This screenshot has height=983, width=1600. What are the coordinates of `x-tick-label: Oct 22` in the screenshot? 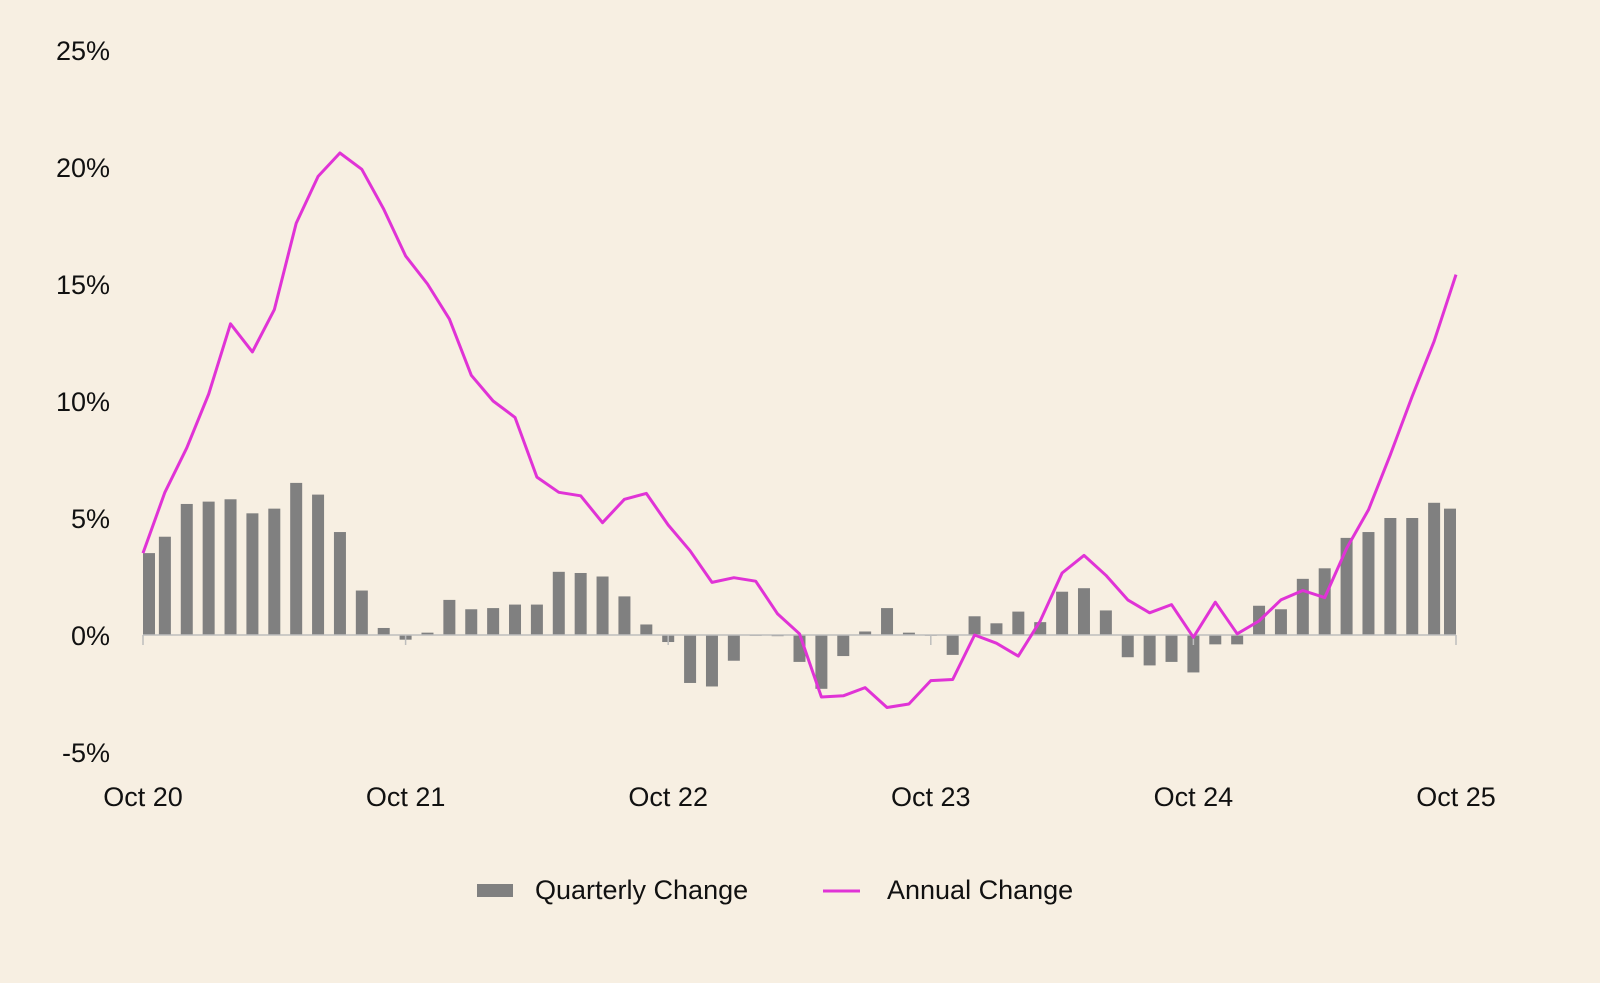 It's located at (668, 797).